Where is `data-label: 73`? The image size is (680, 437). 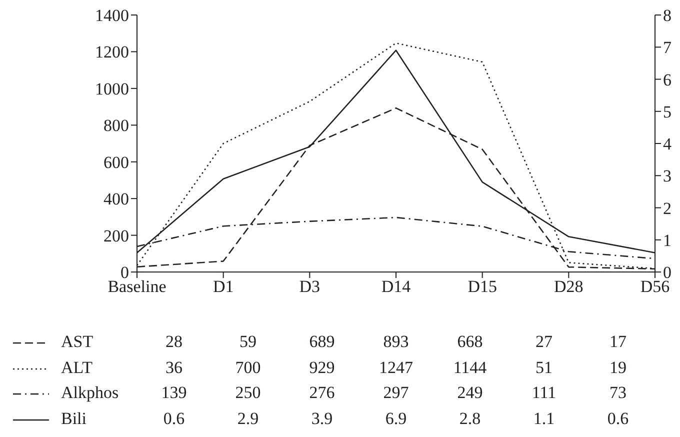 data-label: 73 is located at coordinates (618, 393).